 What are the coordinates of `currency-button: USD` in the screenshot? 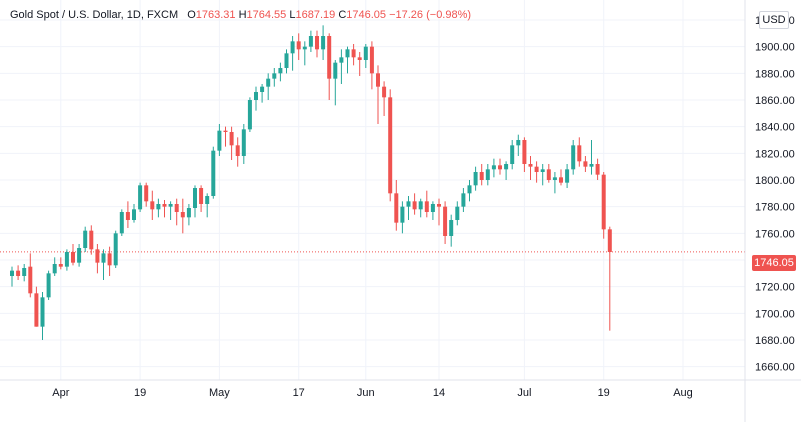 It's located at (774, 20).